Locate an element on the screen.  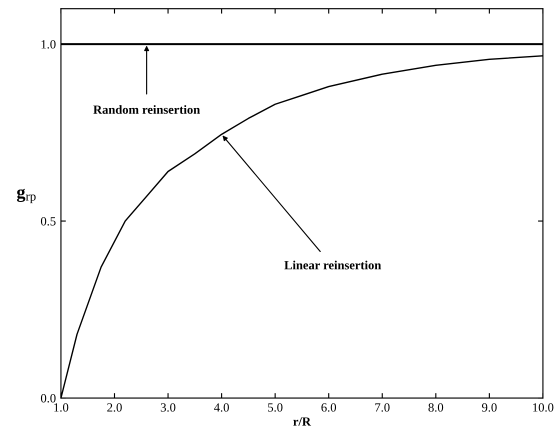
x-axis-title: r/R is located at coordinates (302, 421).